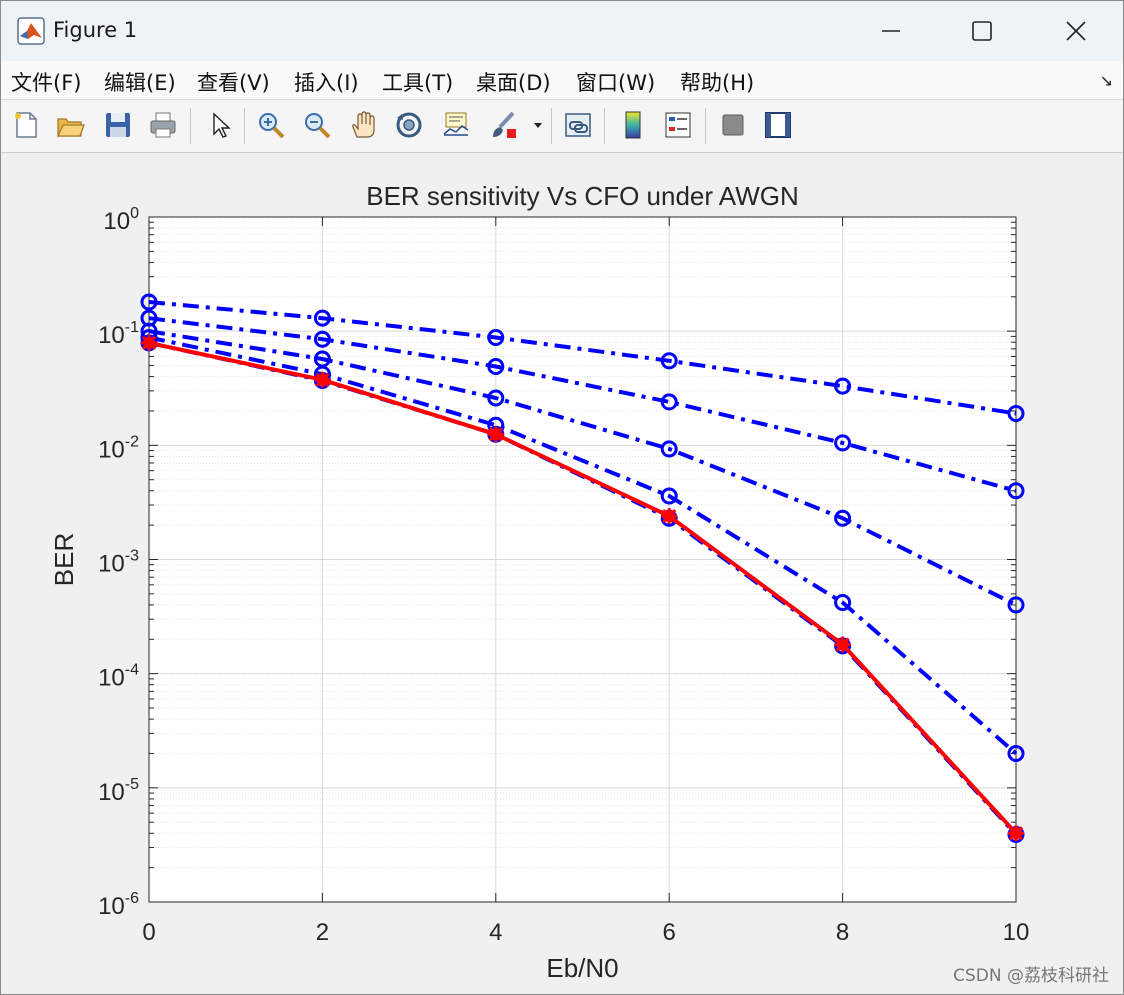 The width and height of the screenshot is (1124, 995). I want to click on new-figure-icon, so click(26, 125).